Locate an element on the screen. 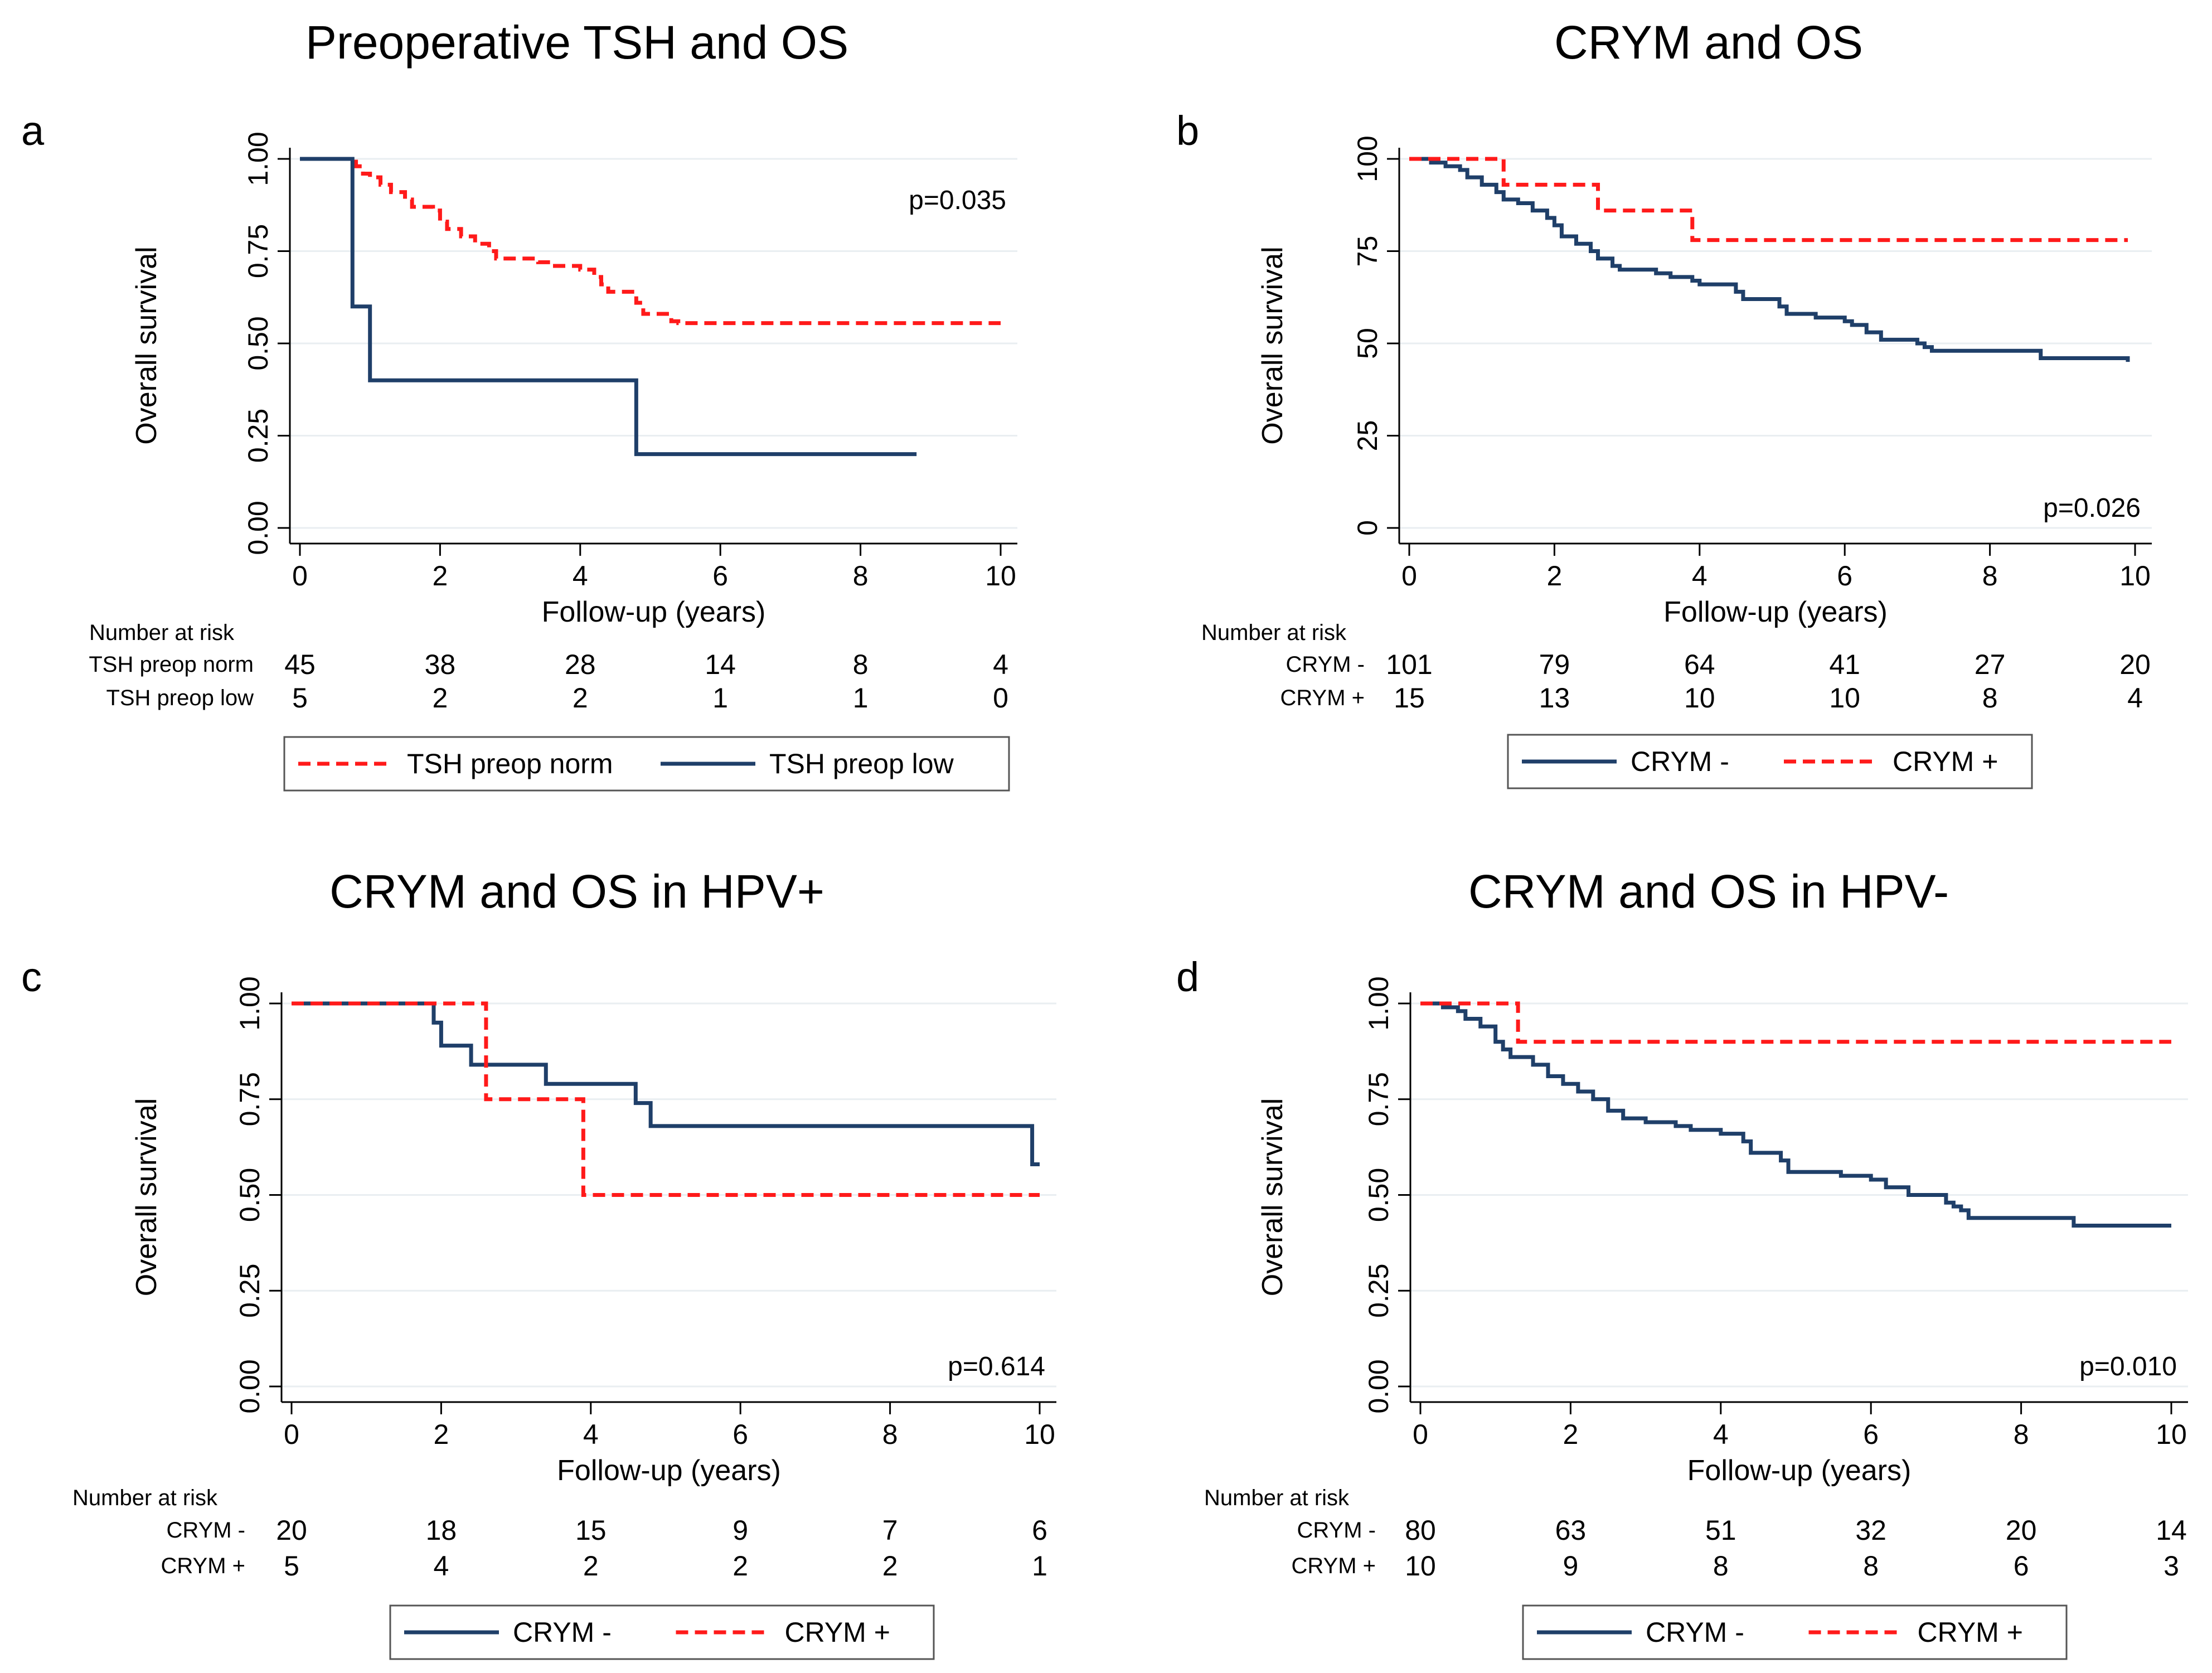 The height and width of the screenshot is (1673, 2212). panel-c-risk-count: 9 is located at coordinates (741, 1530).